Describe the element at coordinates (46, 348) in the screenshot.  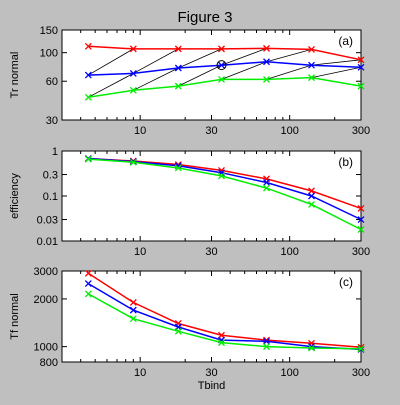
I see `y-tick-label: 1000` at that location.